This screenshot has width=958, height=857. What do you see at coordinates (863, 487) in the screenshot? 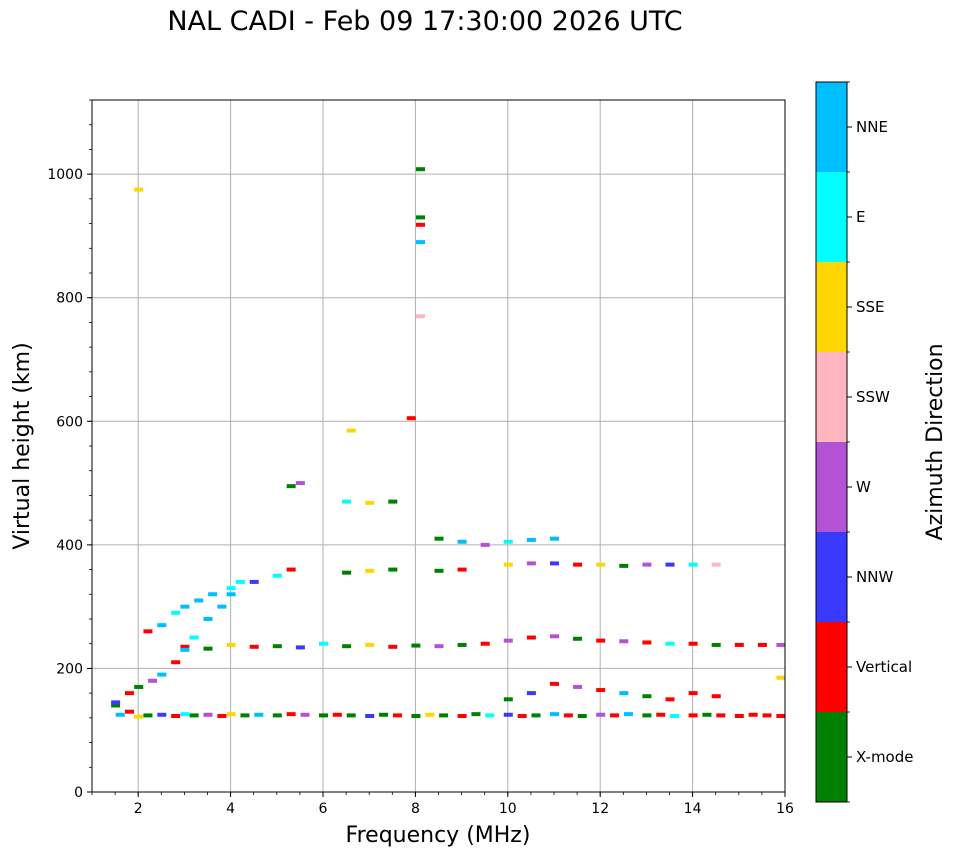
I see `colorbar-label: W` at bounding box center [863, 487].